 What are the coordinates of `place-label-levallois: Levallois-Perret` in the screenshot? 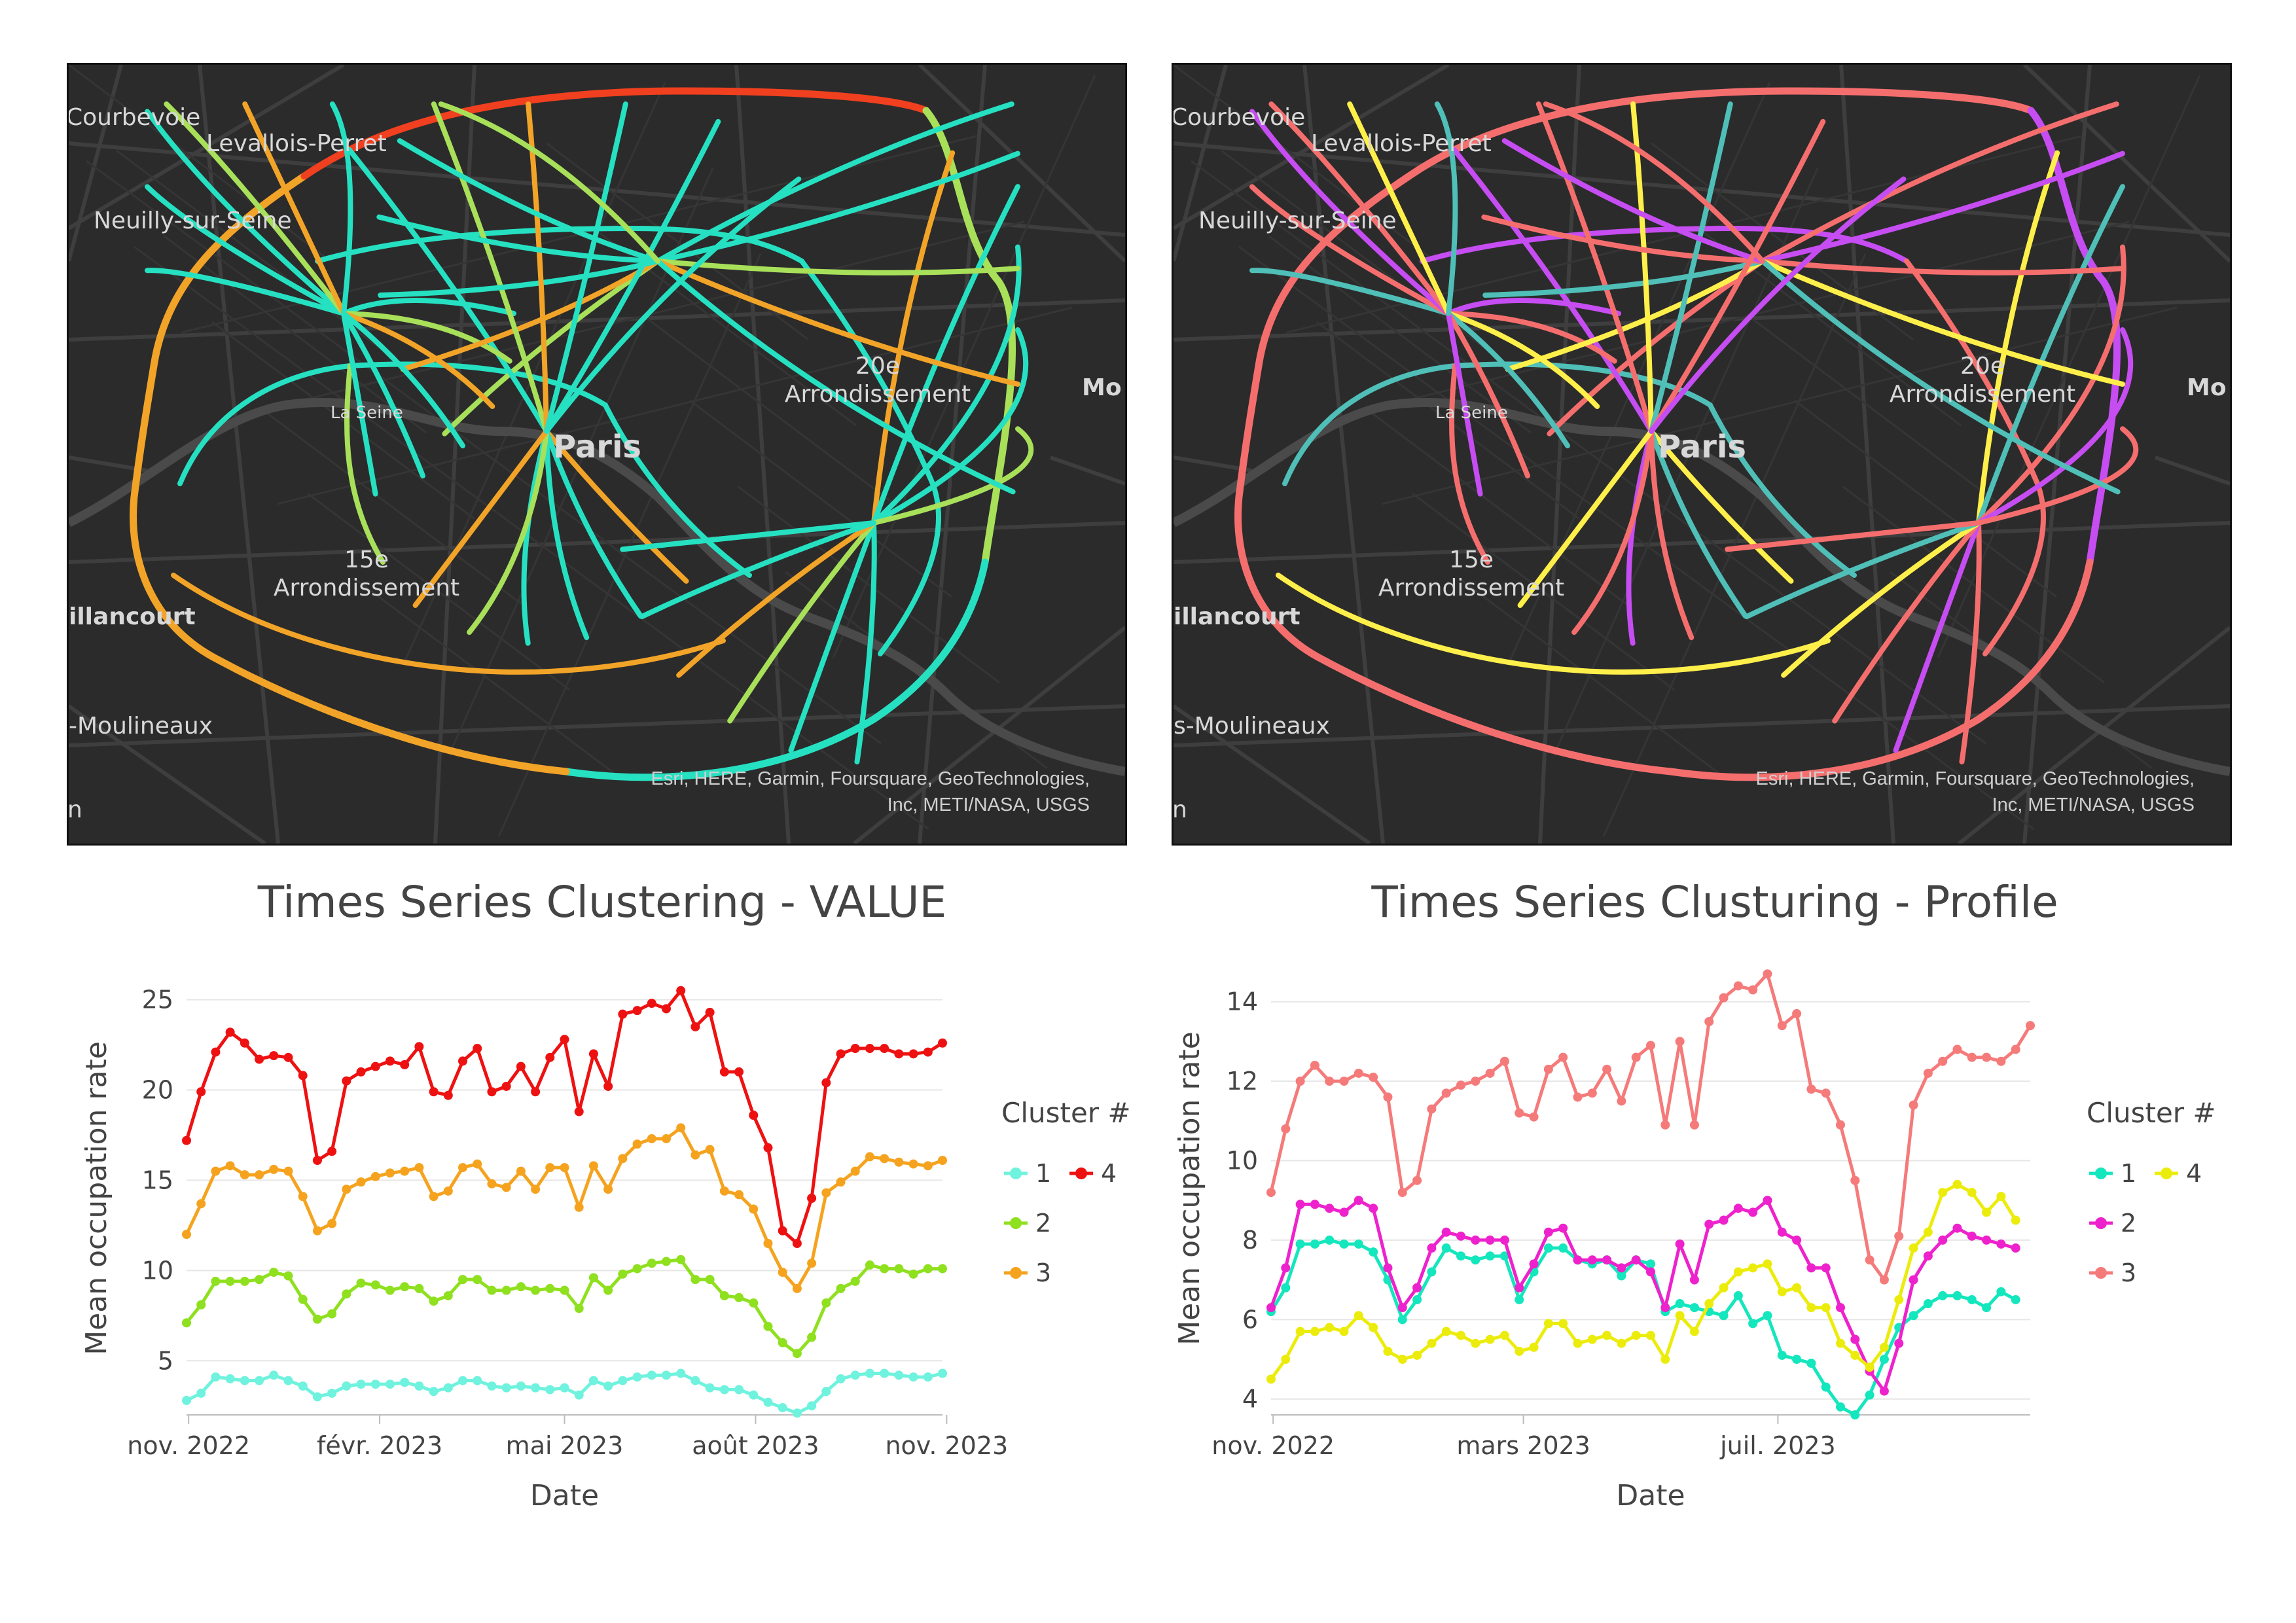 It's located at (296, 143).